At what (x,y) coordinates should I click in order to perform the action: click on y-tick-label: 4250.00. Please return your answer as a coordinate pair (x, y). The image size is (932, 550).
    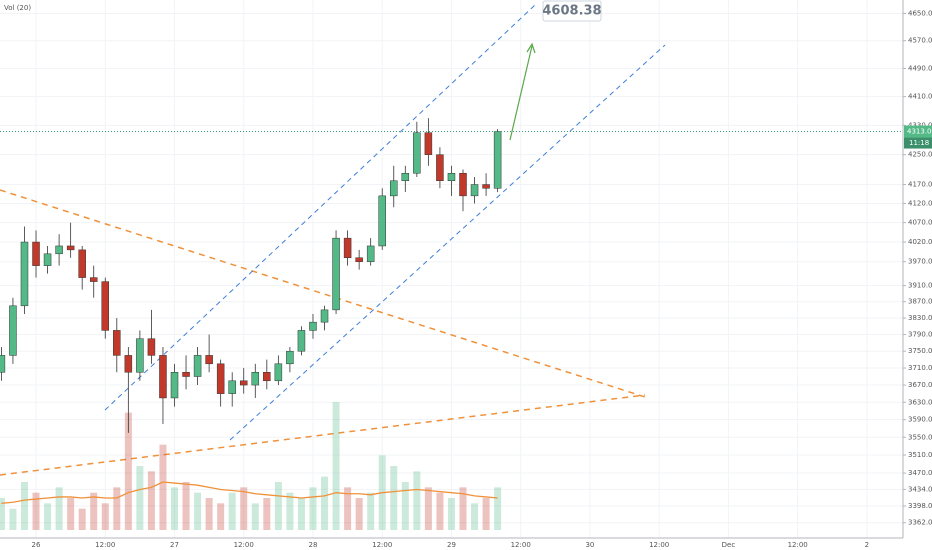
    Looking at the image, I should click on (920, 155).